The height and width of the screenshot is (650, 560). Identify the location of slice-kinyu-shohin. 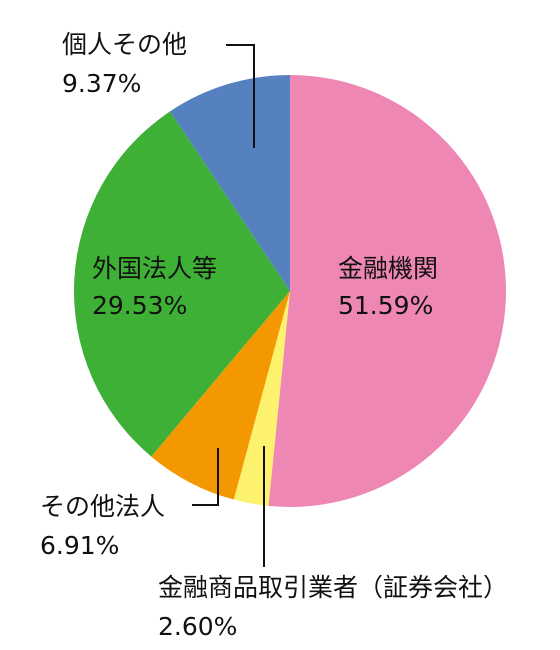
(261, 398).